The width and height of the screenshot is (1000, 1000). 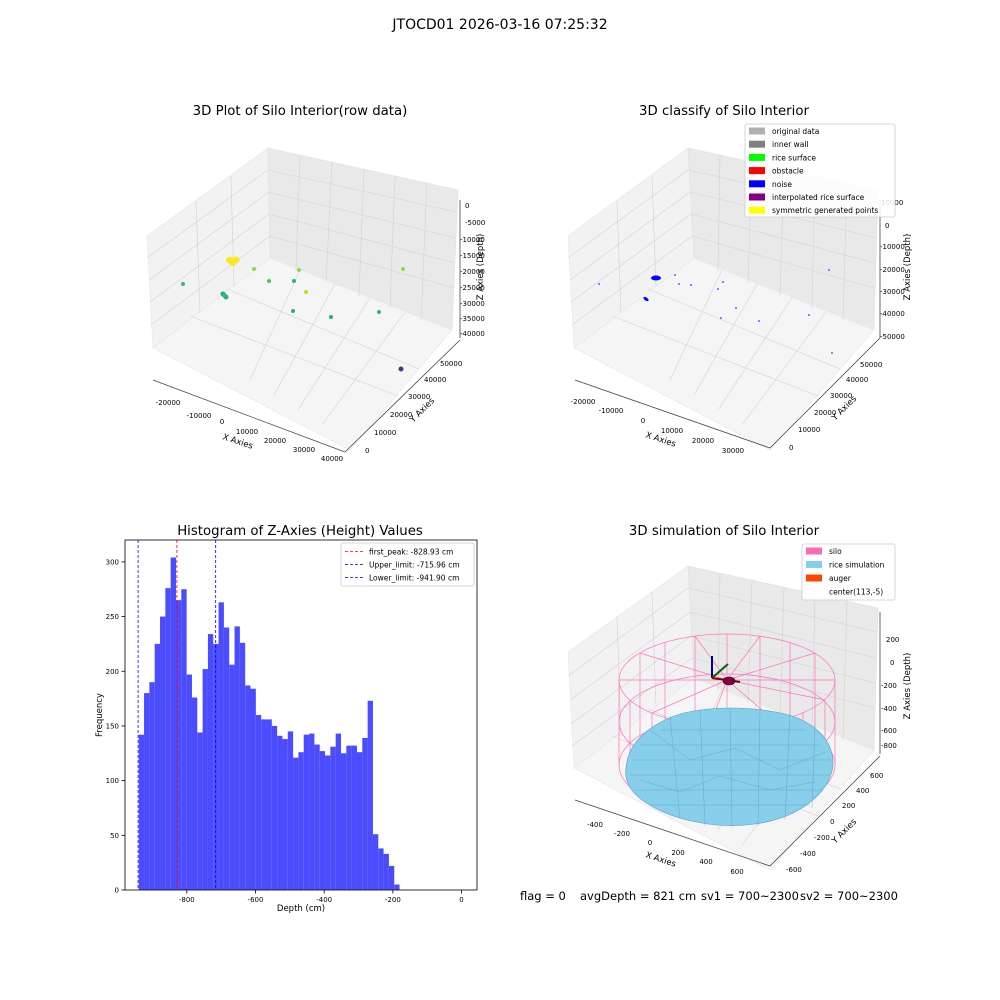 I want to click on legend-label: auger, so click(x=840, y=578).